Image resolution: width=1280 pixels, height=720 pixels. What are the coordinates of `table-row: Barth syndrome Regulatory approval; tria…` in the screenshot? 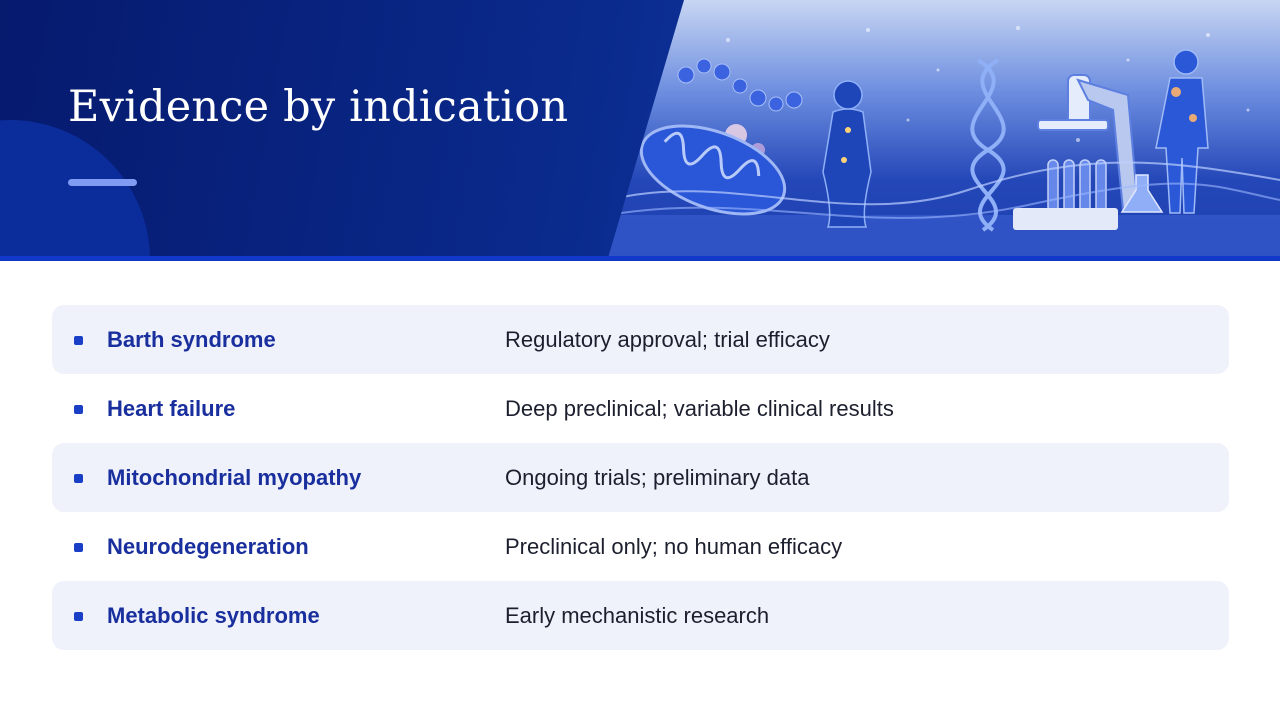 It's located at (640, 339).